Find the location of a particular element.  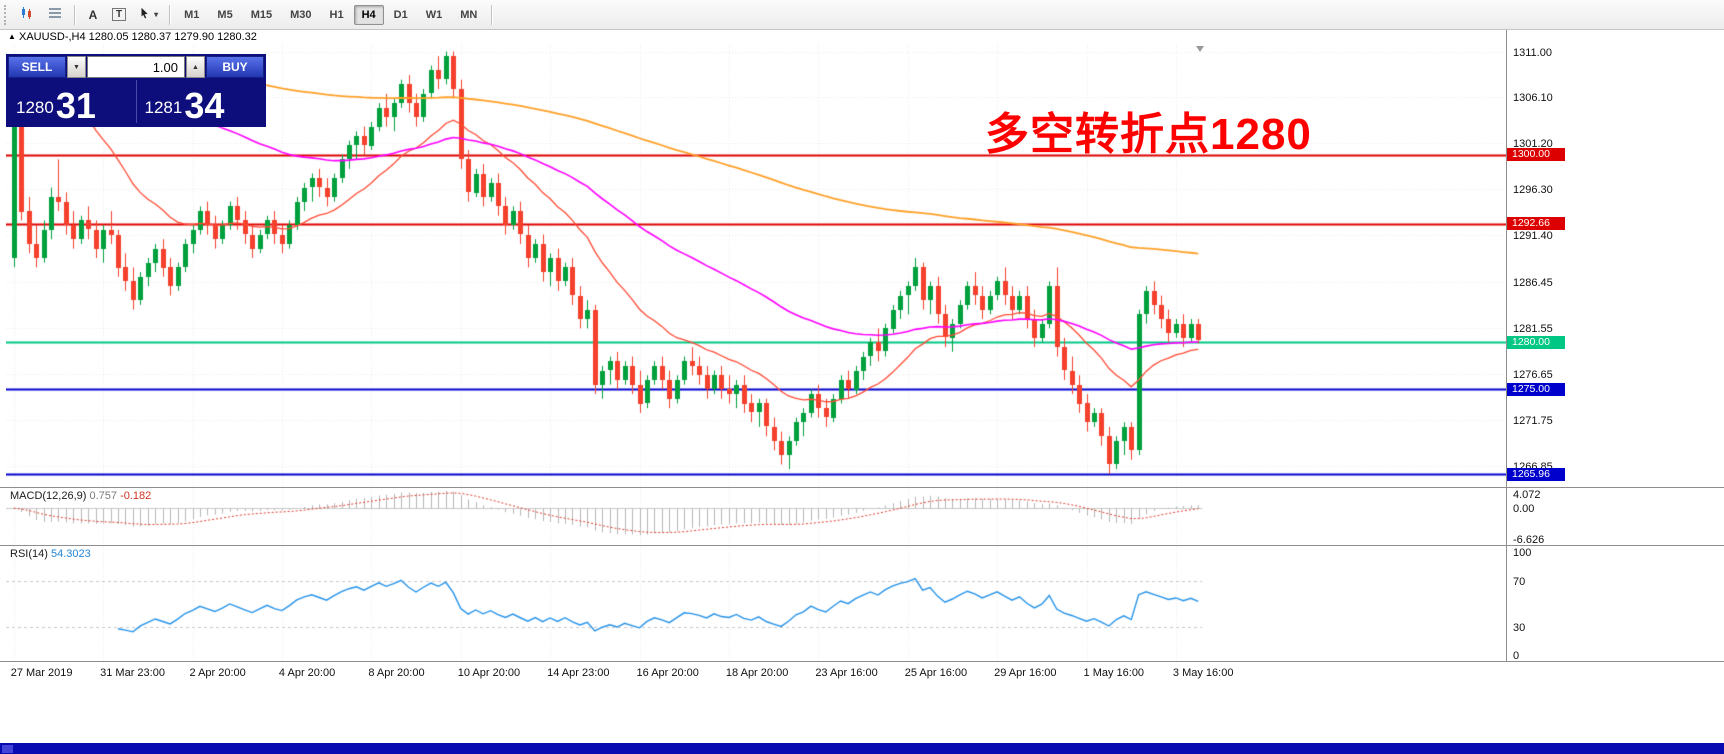

label-tool-glyph: T is located at coordinates (119, 14).